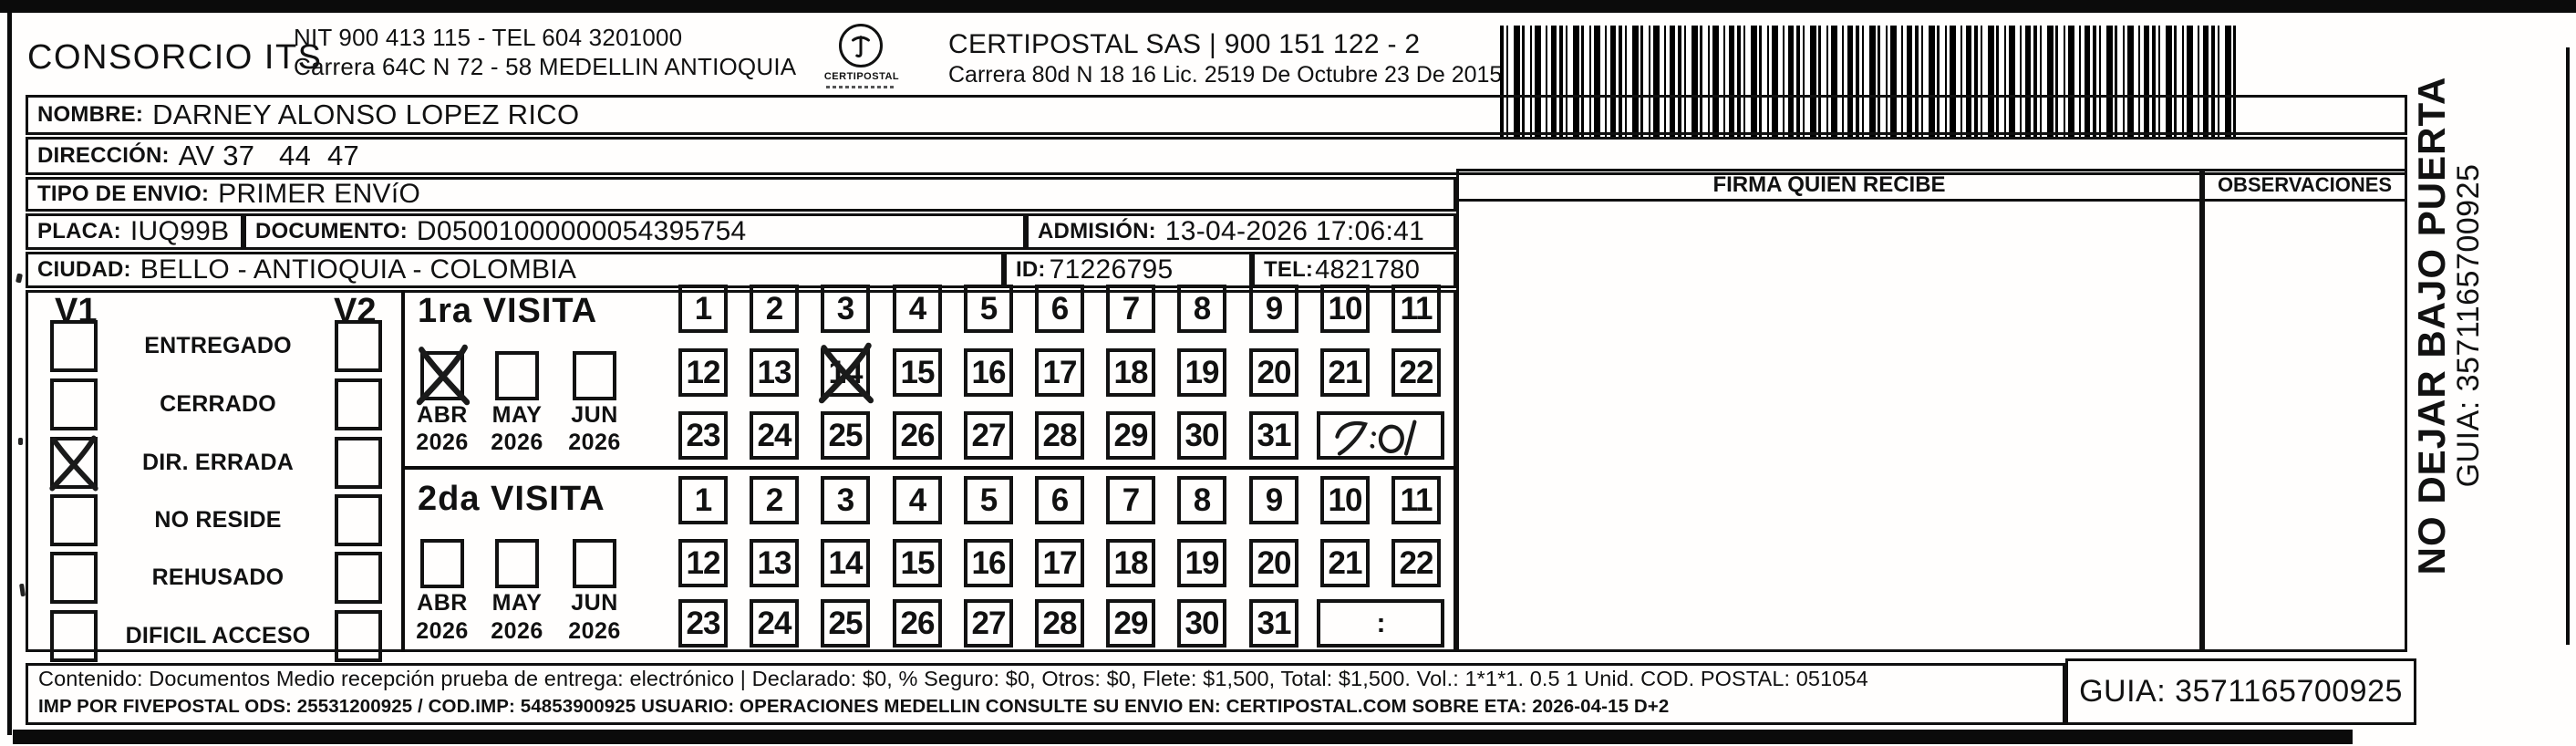 Image resolution: width=2576 pixels, height=746 pixels. I want to click on contenido-box, so click(1045, 694).